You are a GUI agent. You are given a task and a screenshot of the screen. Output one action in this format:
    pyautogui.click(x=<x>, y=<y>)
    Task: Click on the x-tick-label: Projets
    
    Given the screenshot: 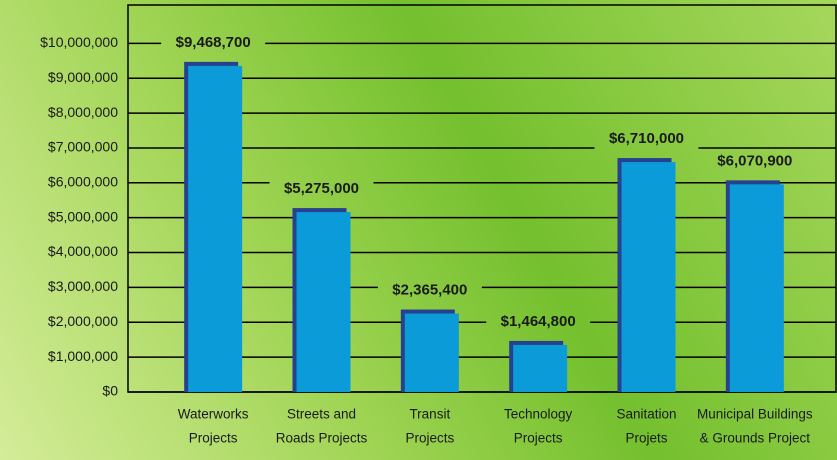 What is the action you would take?
    pyautogui.click(x=646, y=438)
    